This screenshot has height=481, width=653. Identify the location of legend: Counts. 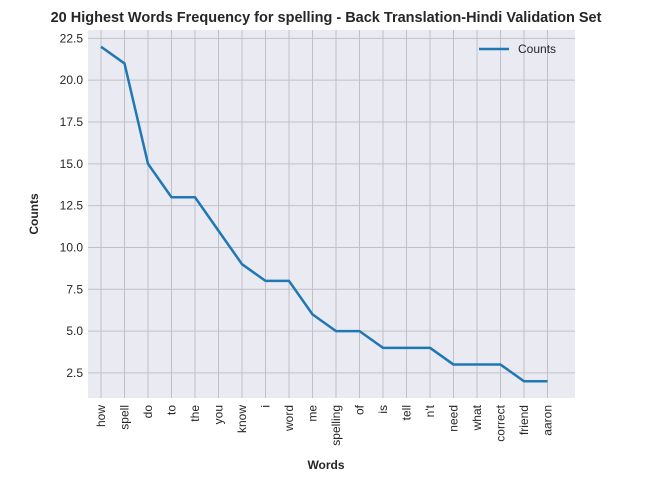
(517, 49).